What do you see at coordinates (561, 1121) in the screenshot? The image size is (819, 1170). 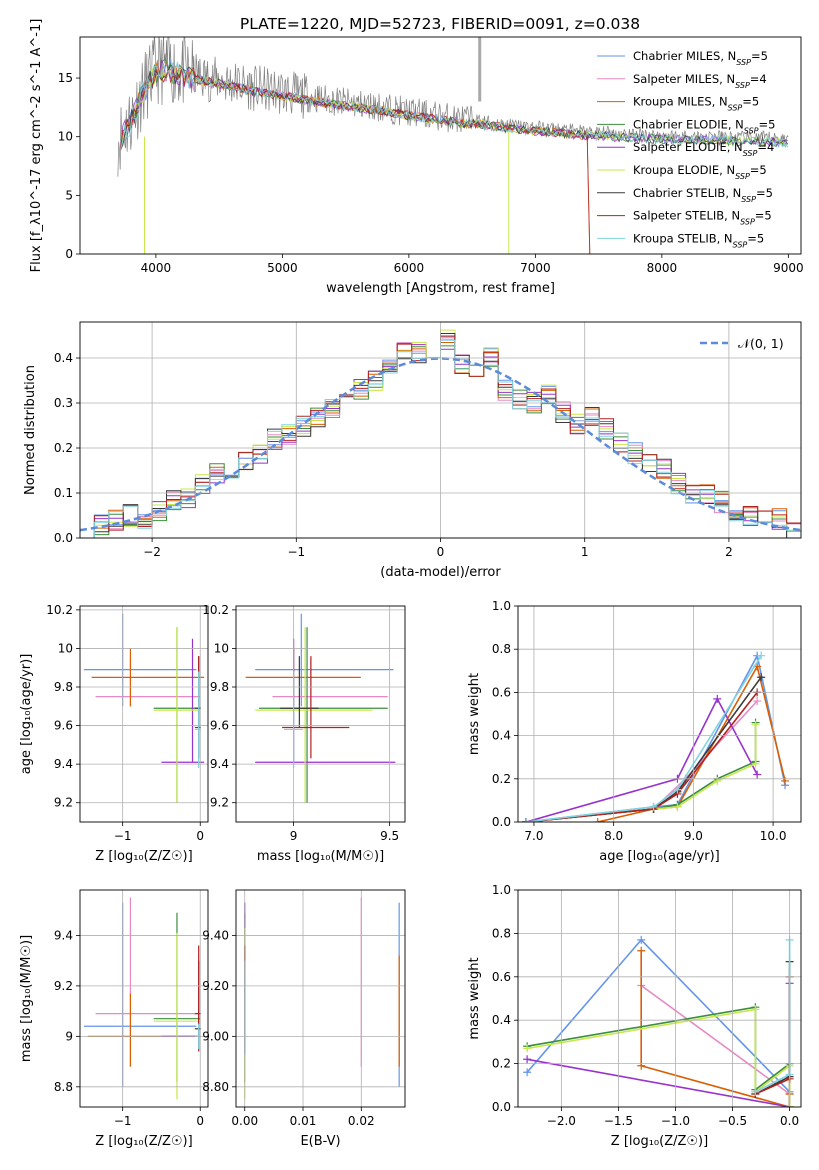 I see `x-tick-label: −2.0` at bounding box center [561, 1121].